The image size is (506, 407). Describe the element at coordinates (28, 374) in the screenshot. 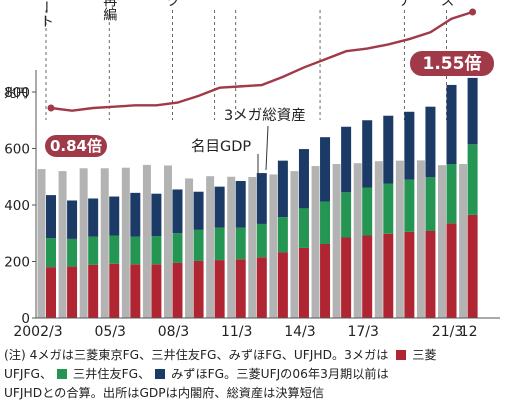

I see `legend-label-mufg-suffix: UFJFG、` at that location.